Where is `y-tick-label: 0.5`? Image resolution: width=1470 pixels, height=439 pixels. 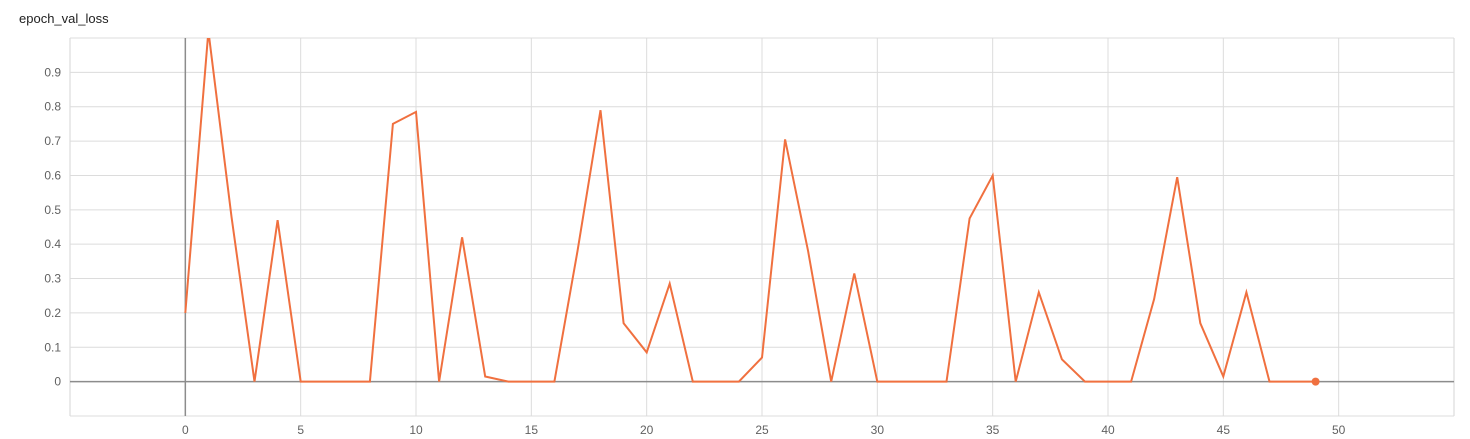
y-tick-label: 0.5 is located at coordinates (52, 210).